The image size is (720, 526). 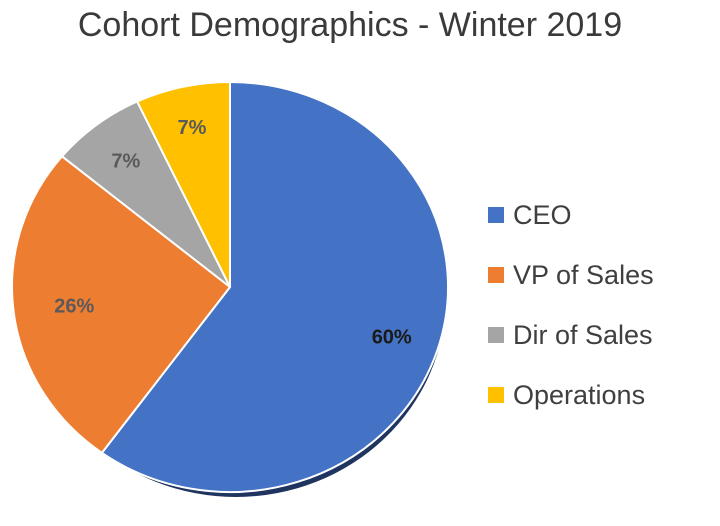 What do you see at coordinates (392, 337) in the screenshot?
I see `slice-label-ceo: 60%` at bounding box center [392, 337].